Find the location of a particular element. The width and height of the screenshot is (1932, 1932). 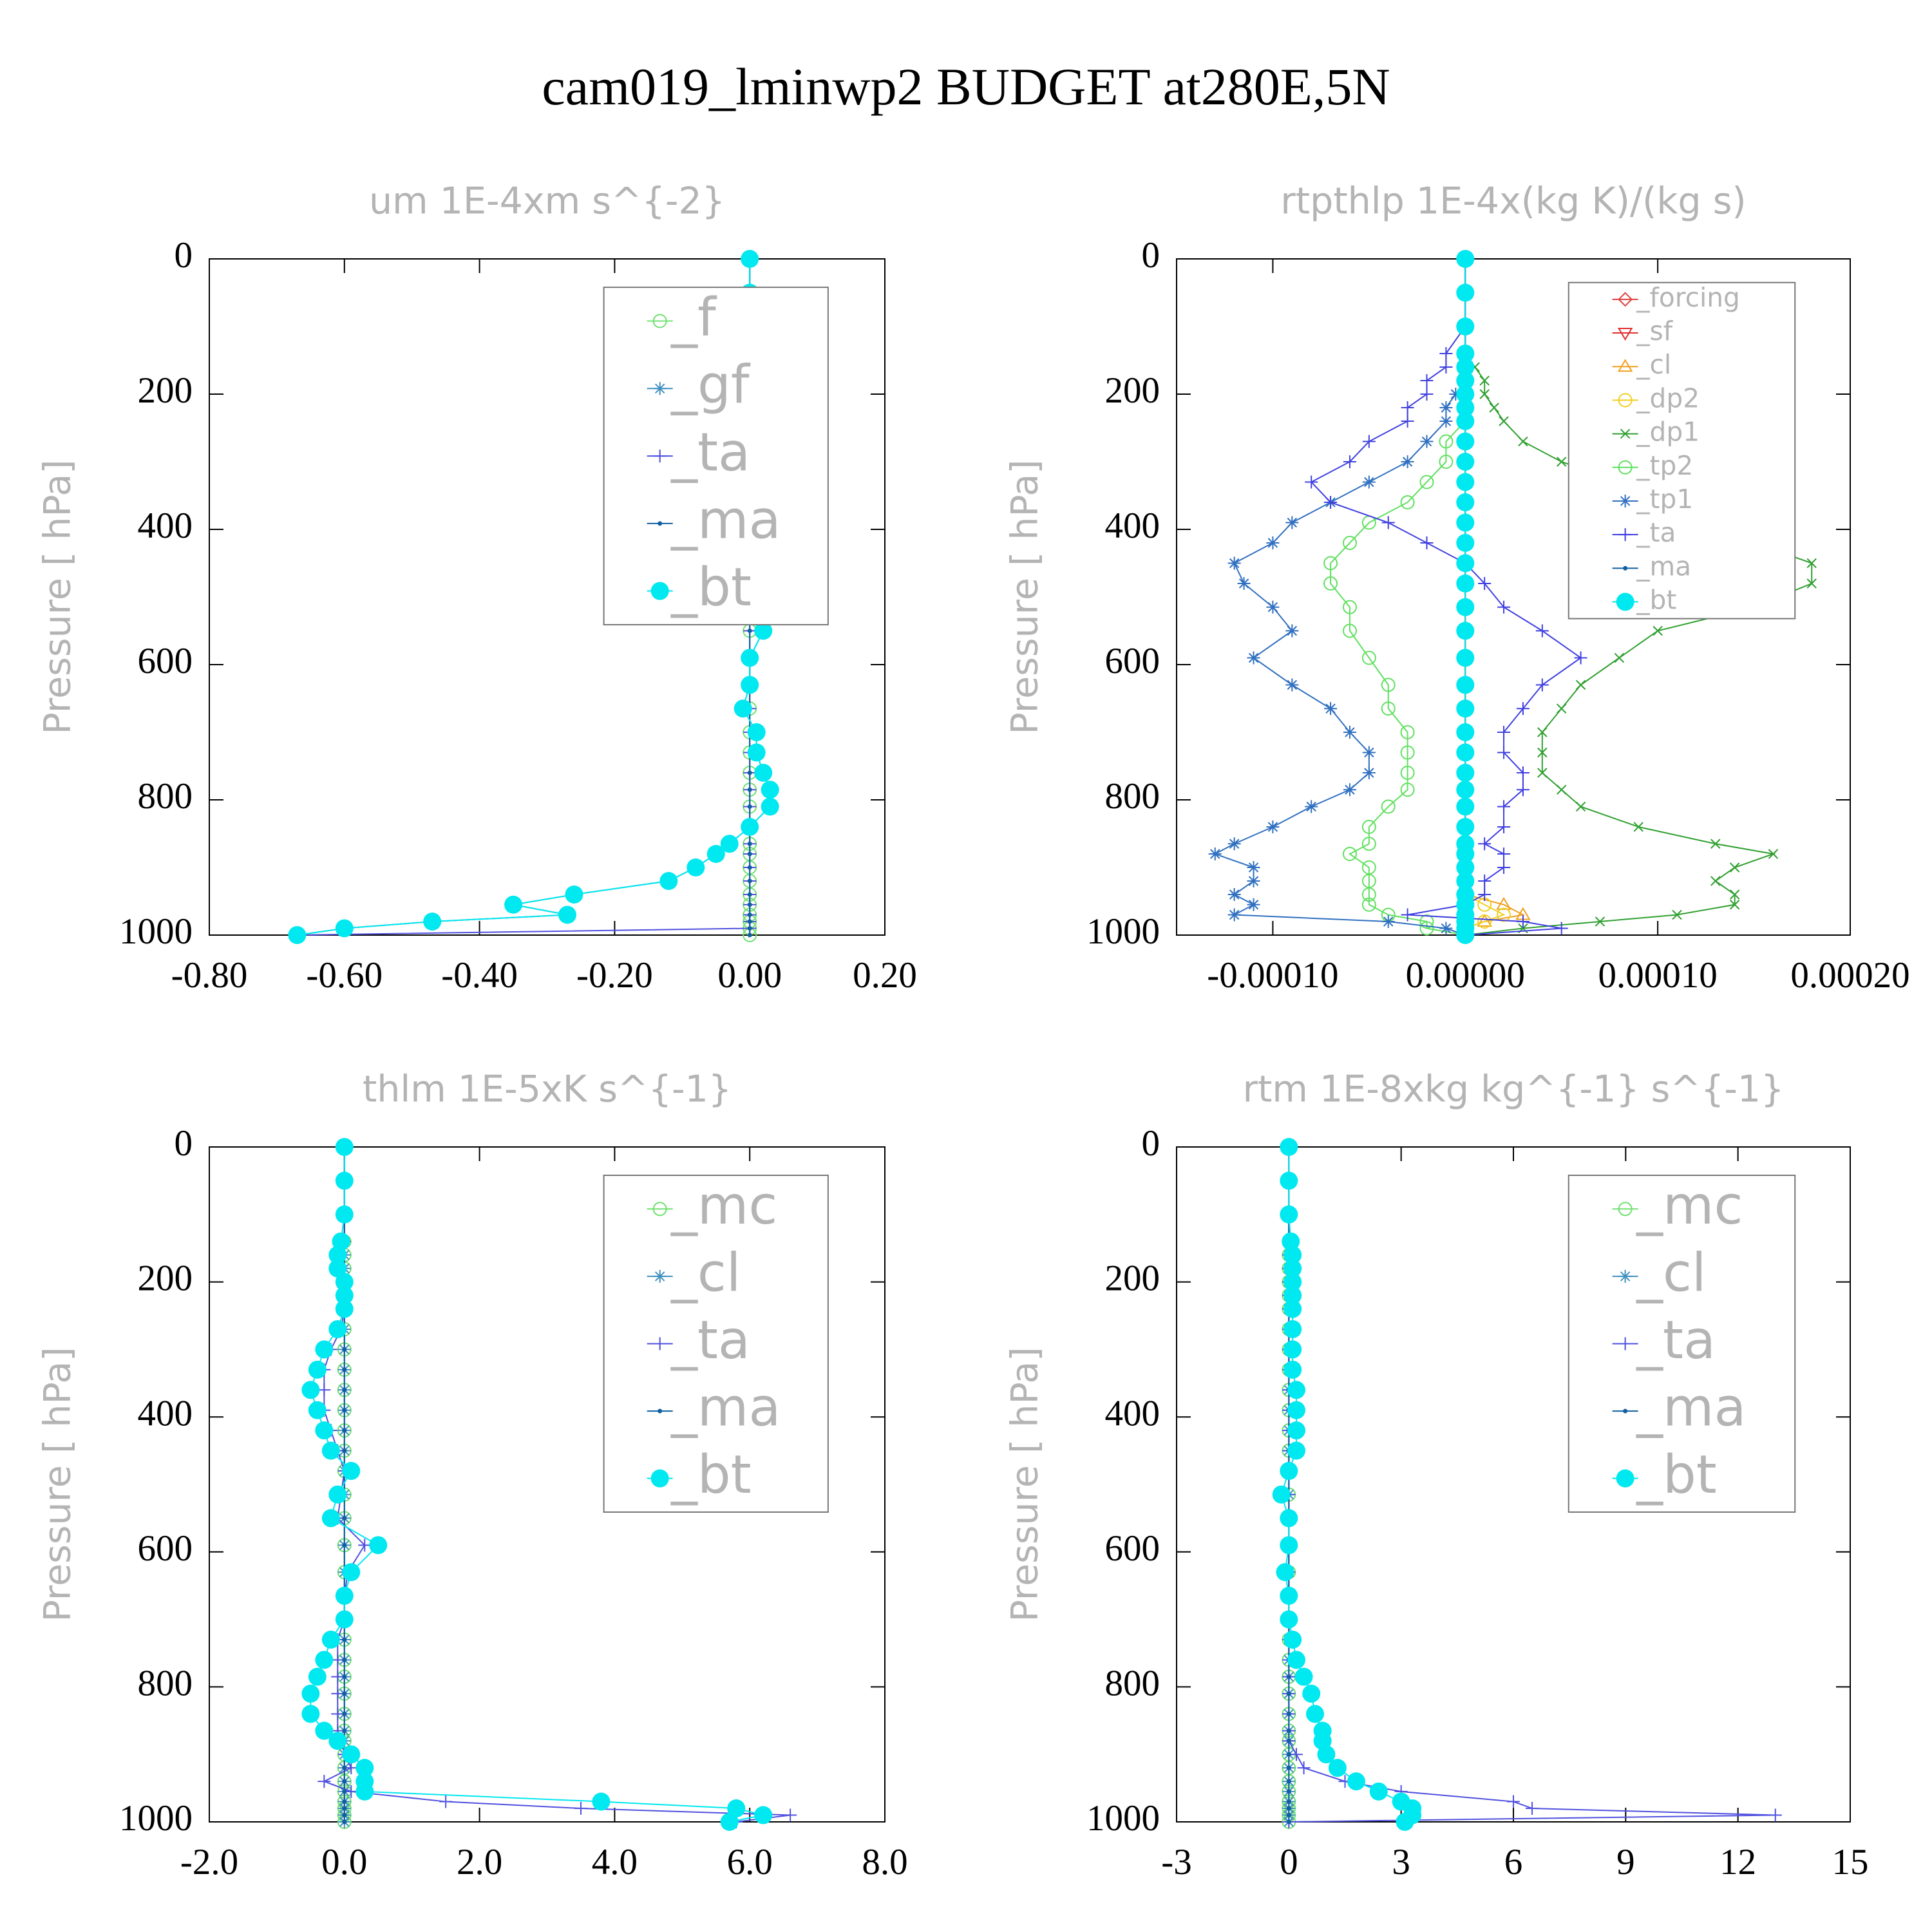

y-tick-label: 200 is located at coordinates (1132, 390).